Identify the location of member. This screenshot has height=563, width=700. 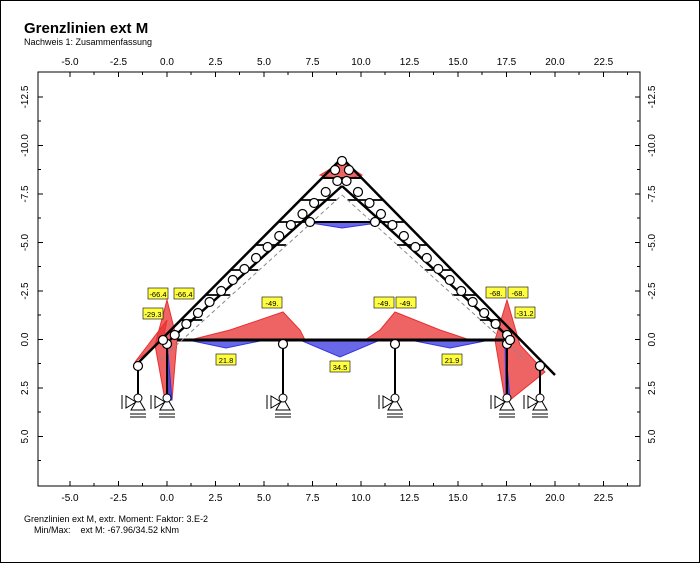
(448, 266).